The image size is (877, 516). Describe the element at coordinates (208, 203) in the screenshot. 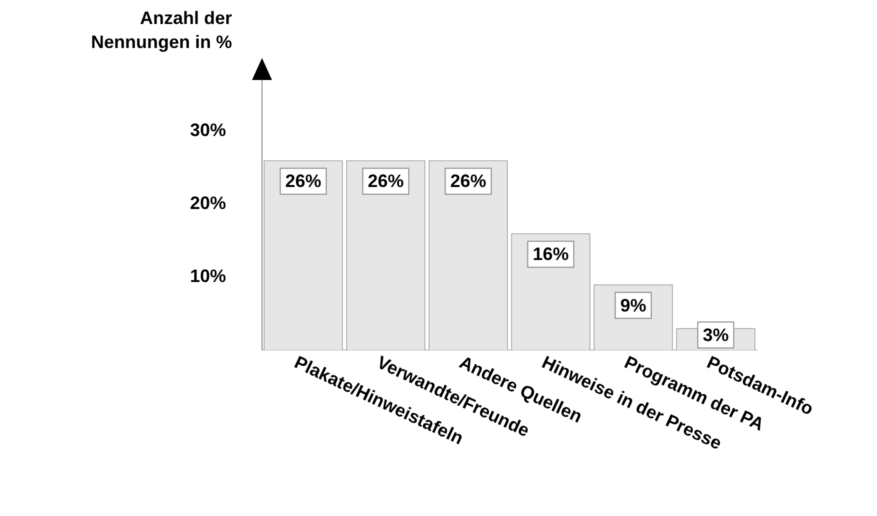

I see `y-tick-label: 20%` at that location.